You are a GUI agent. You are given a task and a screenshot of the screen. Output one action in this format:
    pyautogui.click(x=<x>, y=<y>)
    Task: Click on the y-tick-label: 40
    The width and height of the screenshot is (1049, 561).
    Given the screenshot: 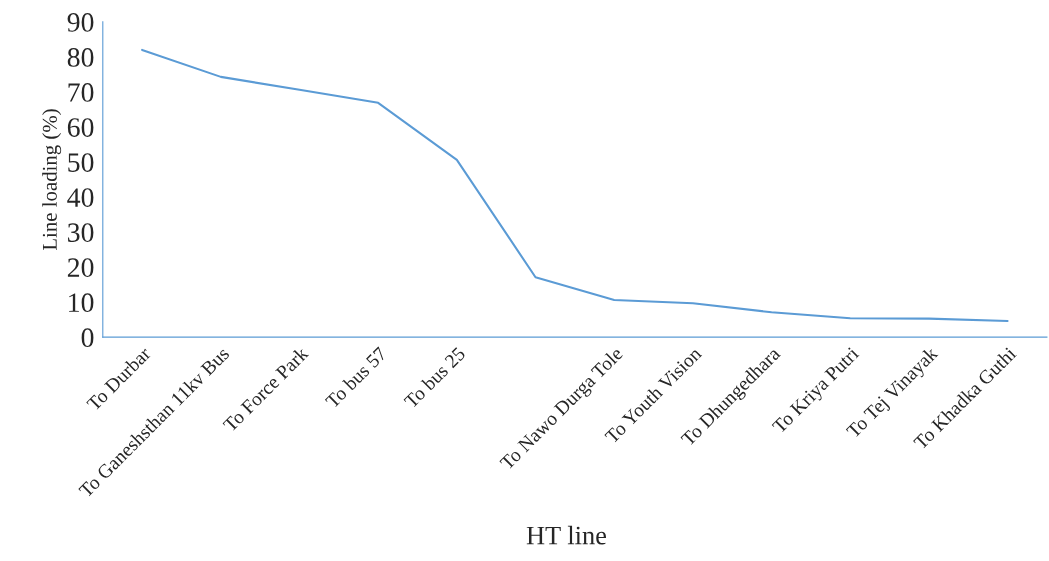 What is the action you would take?
    pyautogui.click(x=80, y=197)
    